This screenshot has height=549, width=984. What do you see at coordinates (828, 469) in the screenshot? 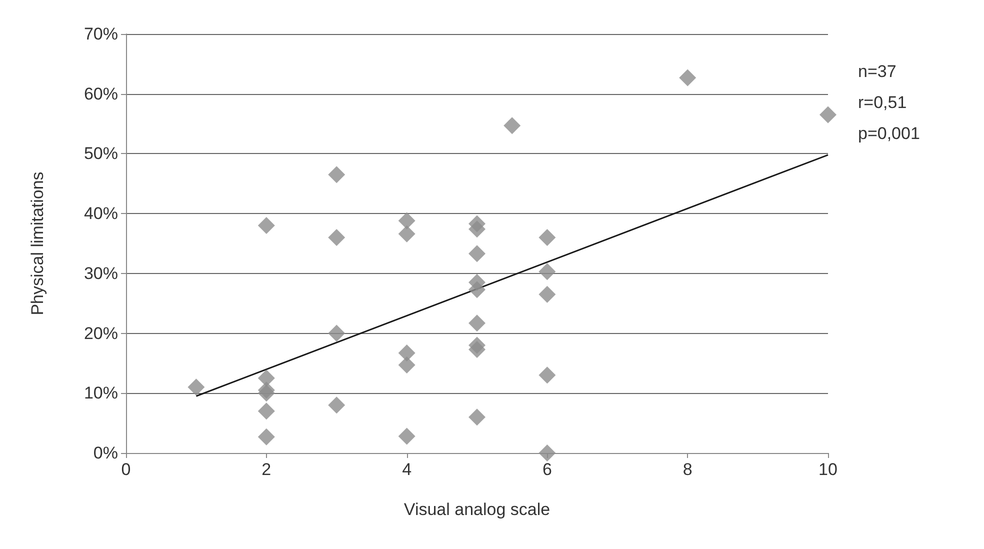
I see `x-tick-label: 10` at bounding box center [828, 469].